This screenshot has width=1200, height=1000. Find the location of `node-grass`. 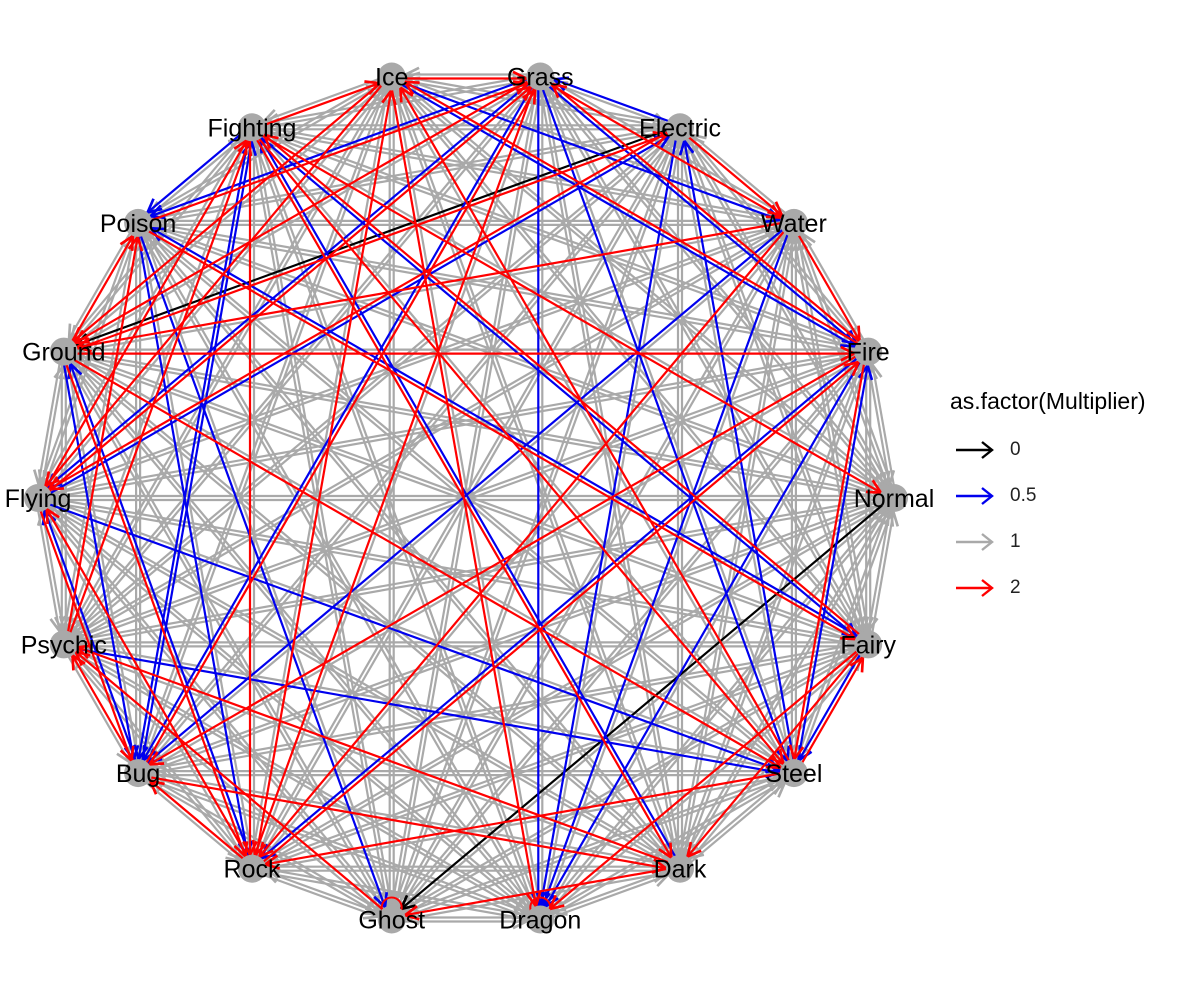

node-grass is located at coordinates (540, 76).